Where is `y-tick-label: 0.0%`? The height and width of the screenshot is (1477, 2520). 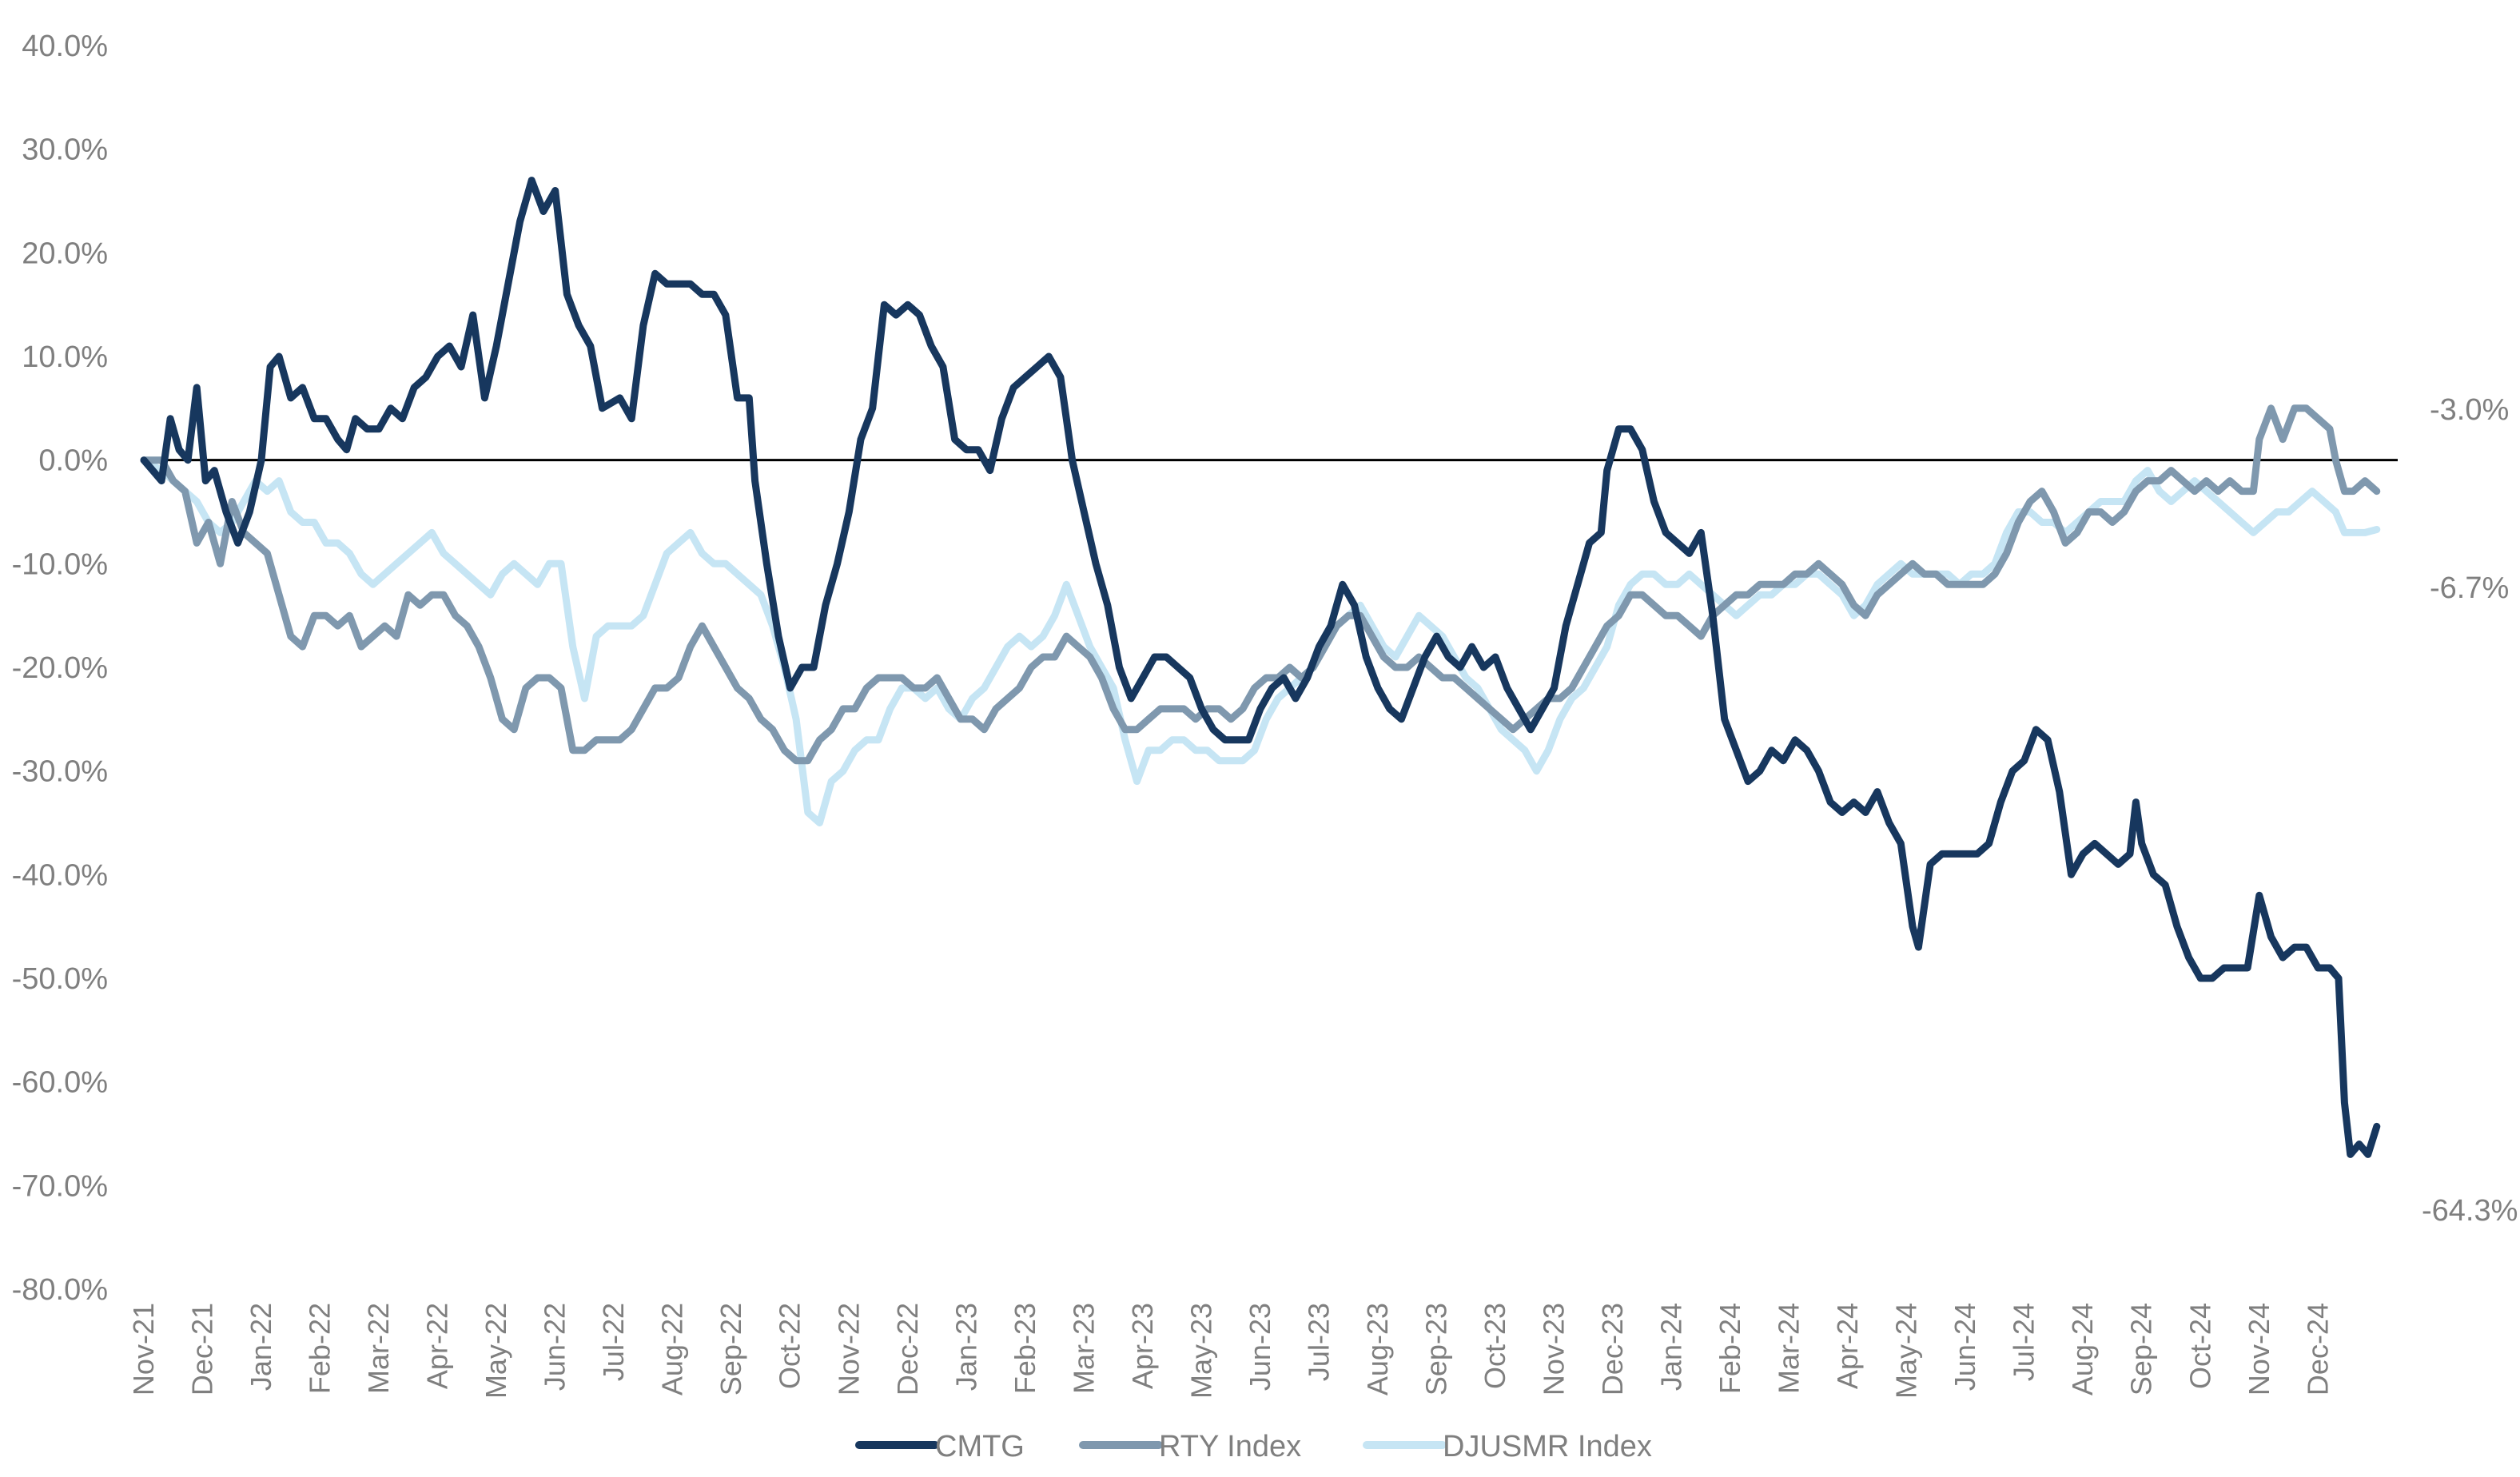
y-tick-label: 0.0% is located at coordinates (73, 461).